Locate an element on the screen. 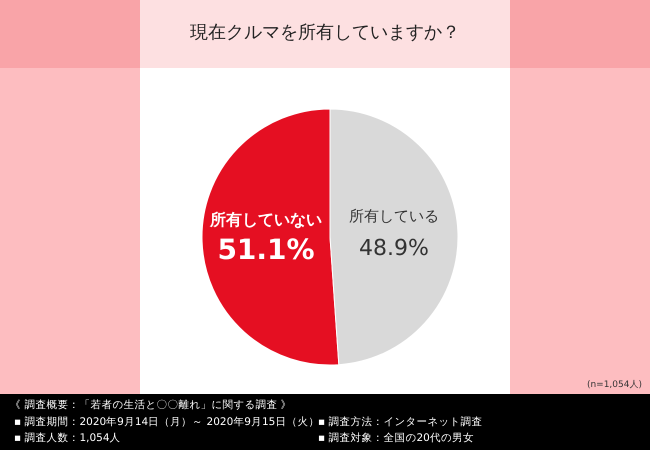  slice-label: 所有している is located at coordinates (393, 215).